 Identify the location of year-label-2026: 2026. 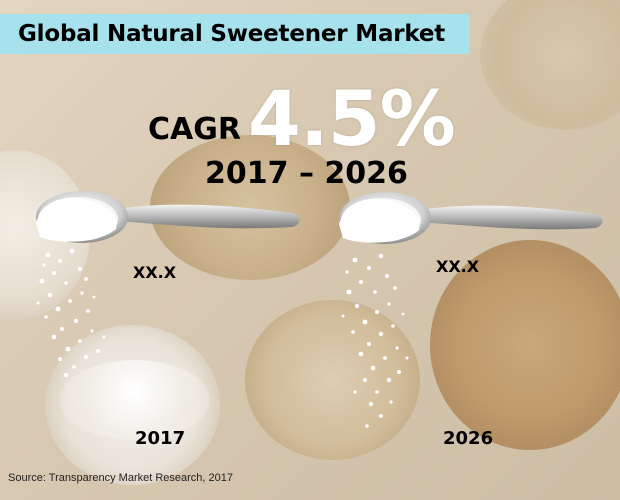
(468, 438).